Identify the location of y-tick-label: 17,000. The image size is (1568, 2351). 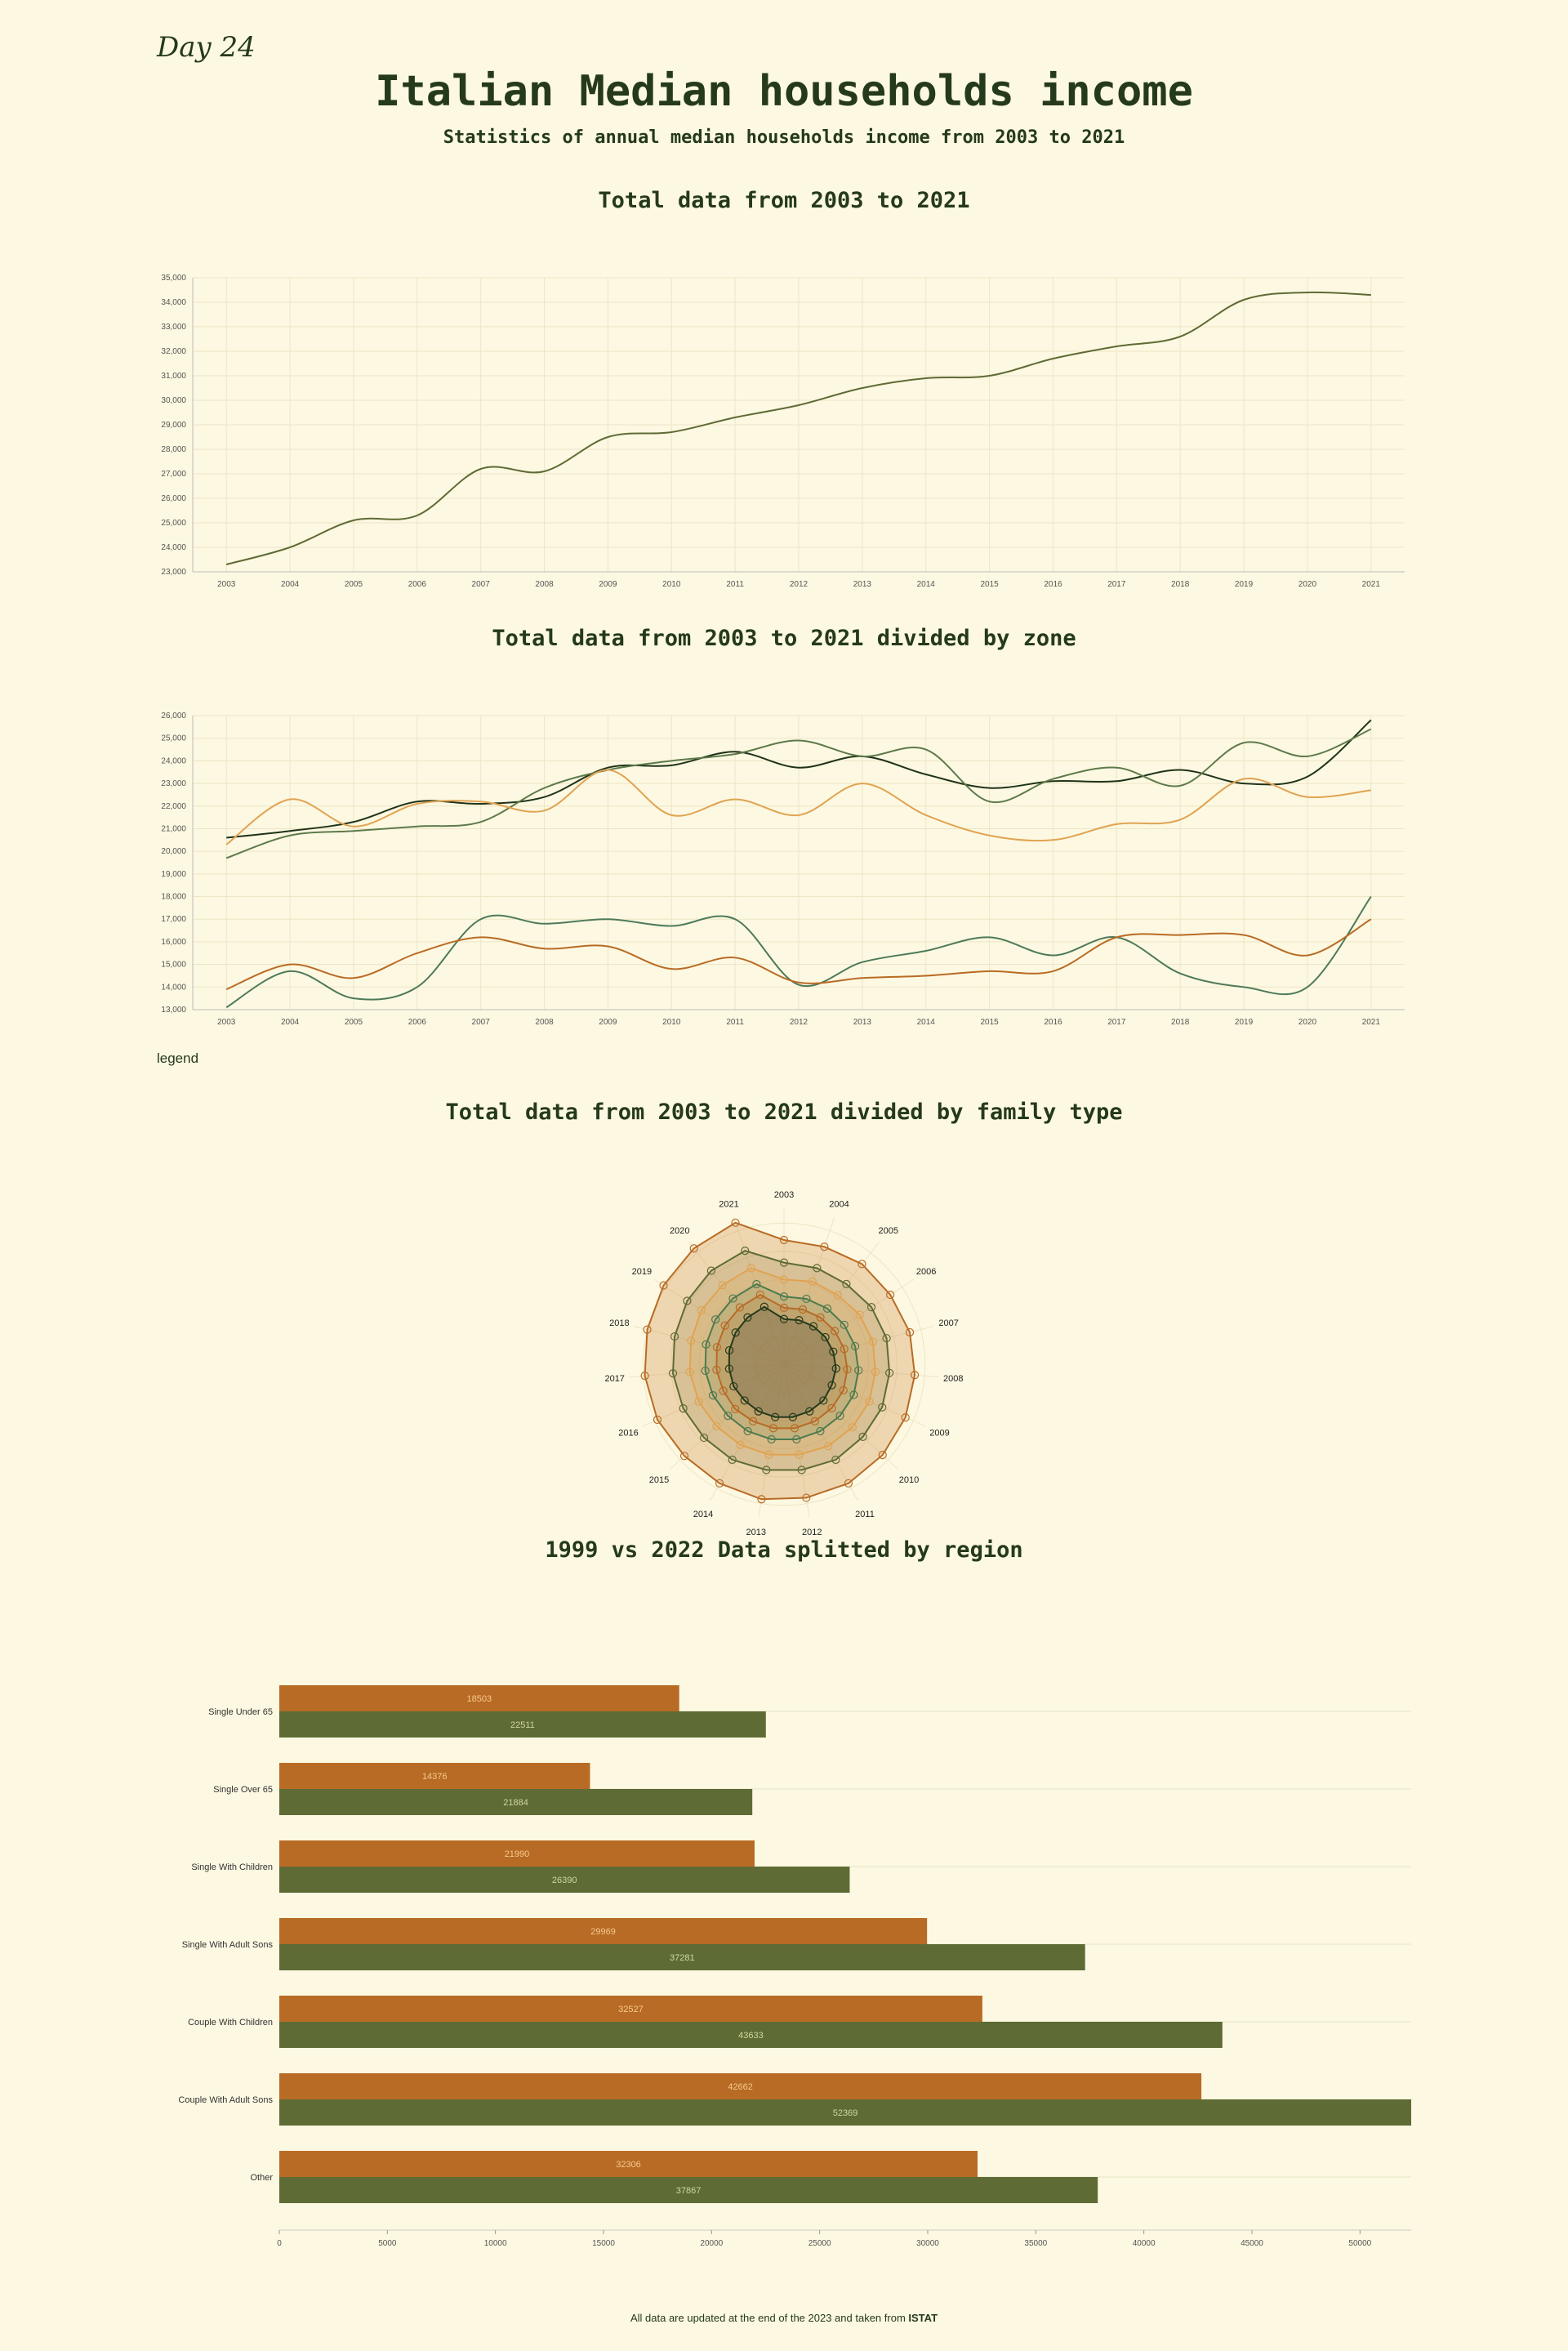
(173, 919).